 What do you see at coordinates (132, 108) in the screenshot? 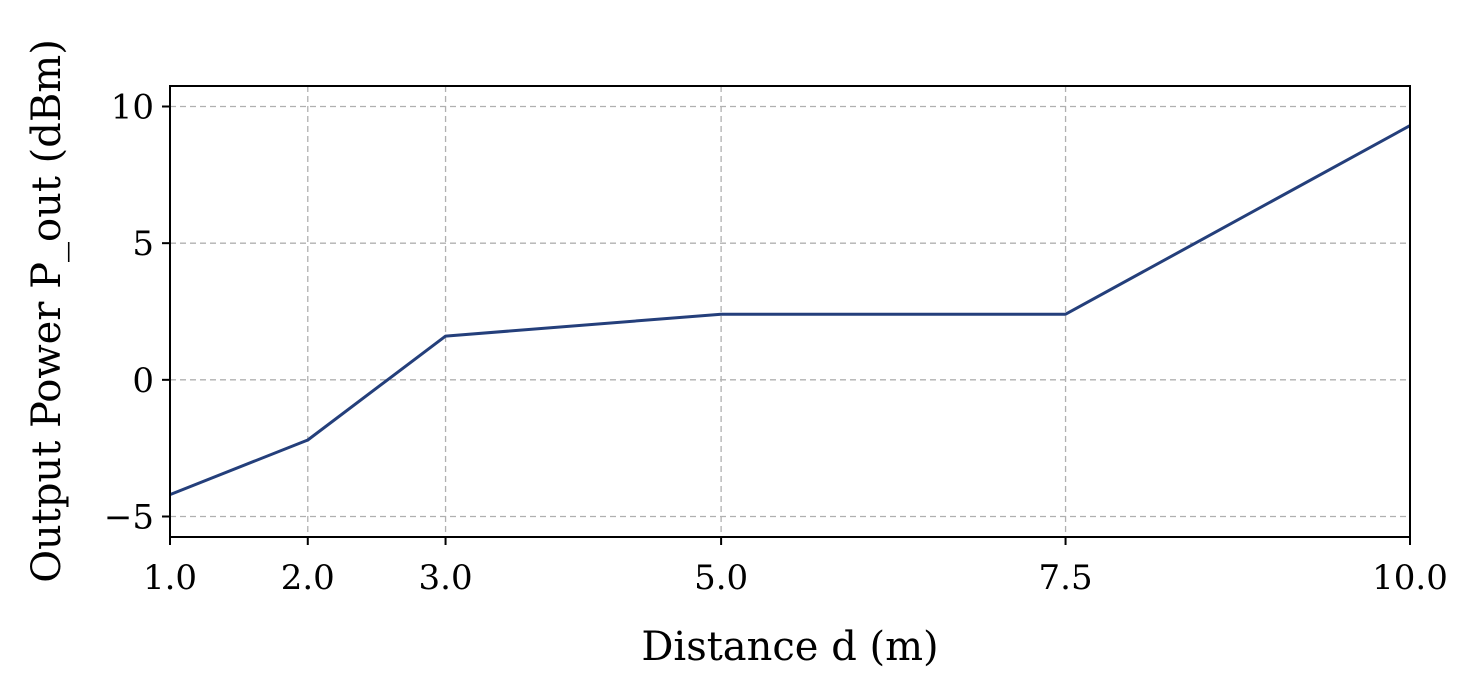
I see `y-tick-label: 10` at bounding box center [132, 108].